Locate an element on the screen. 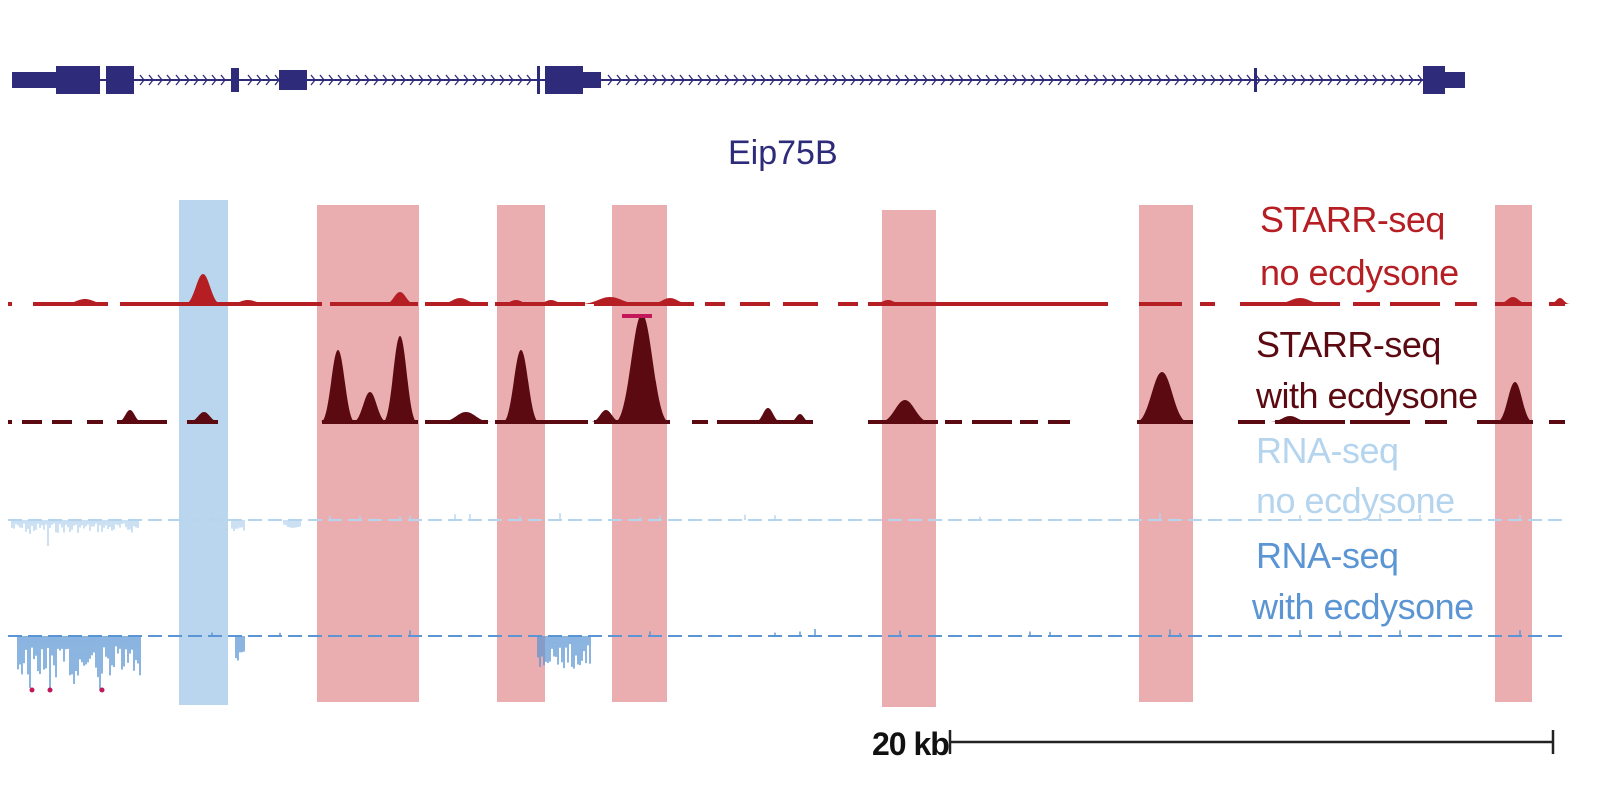 The image size is (1599, 800). gene-strand-chevrons is located at coordinates (781, 80).